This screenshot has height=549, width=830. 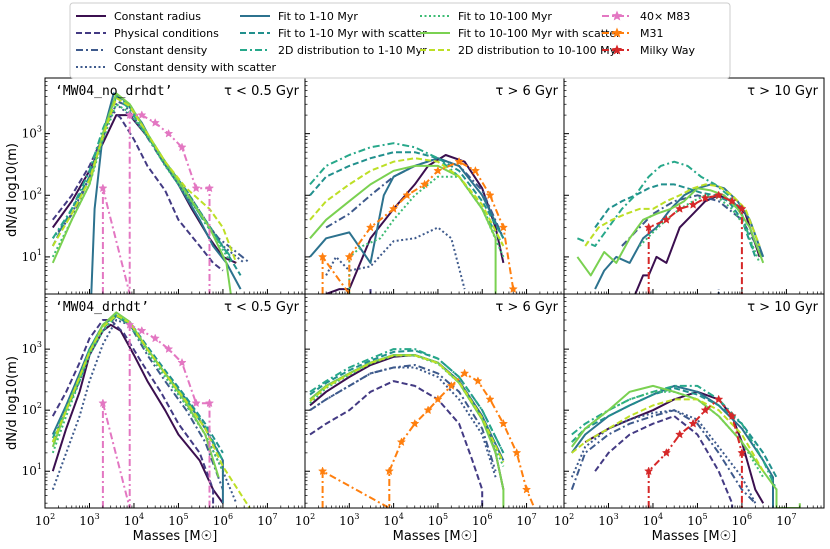 I want to click on panel: 10¹ 10² 10³ τ < 0.5 Gyr ‘MW04_no_drhdt’, so click(x=164, y=186).